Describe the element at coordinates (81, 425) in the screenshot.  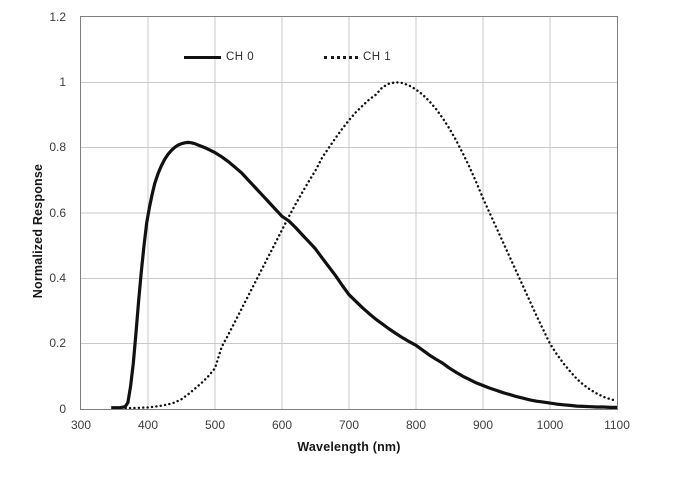
I see `x-tick-label: 300` at that location.